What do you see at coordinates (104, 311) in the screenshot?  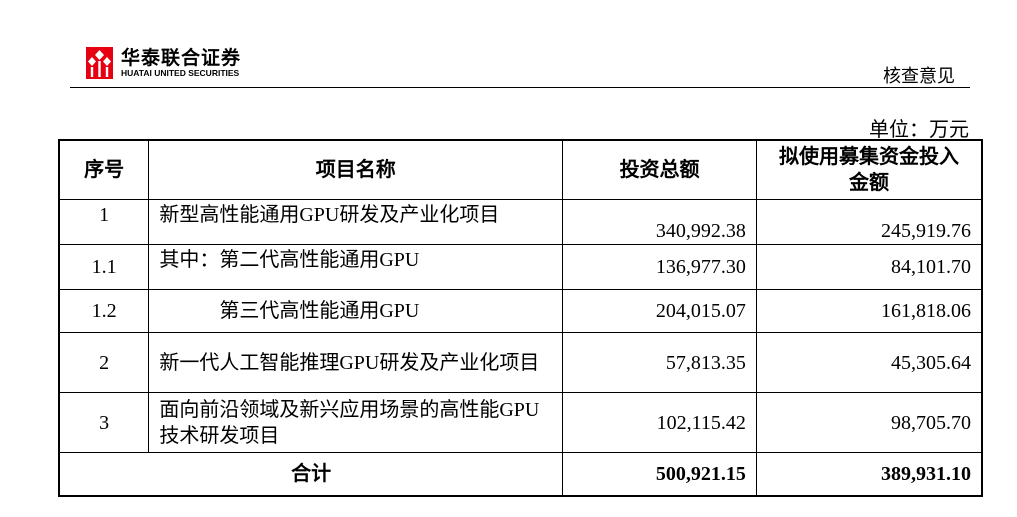 I see `cell-no: 1.2` at bounding box center [104, 311].